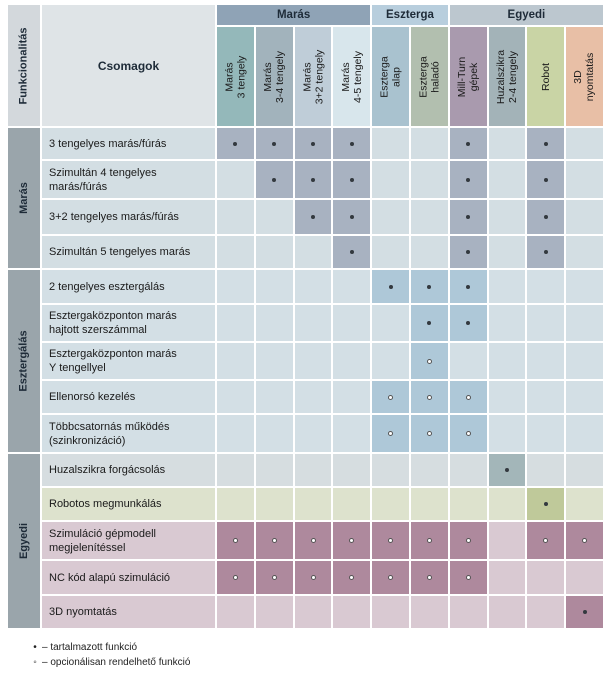  I want to click on functionality-header: Funkcionalitás, so click(24, 65).